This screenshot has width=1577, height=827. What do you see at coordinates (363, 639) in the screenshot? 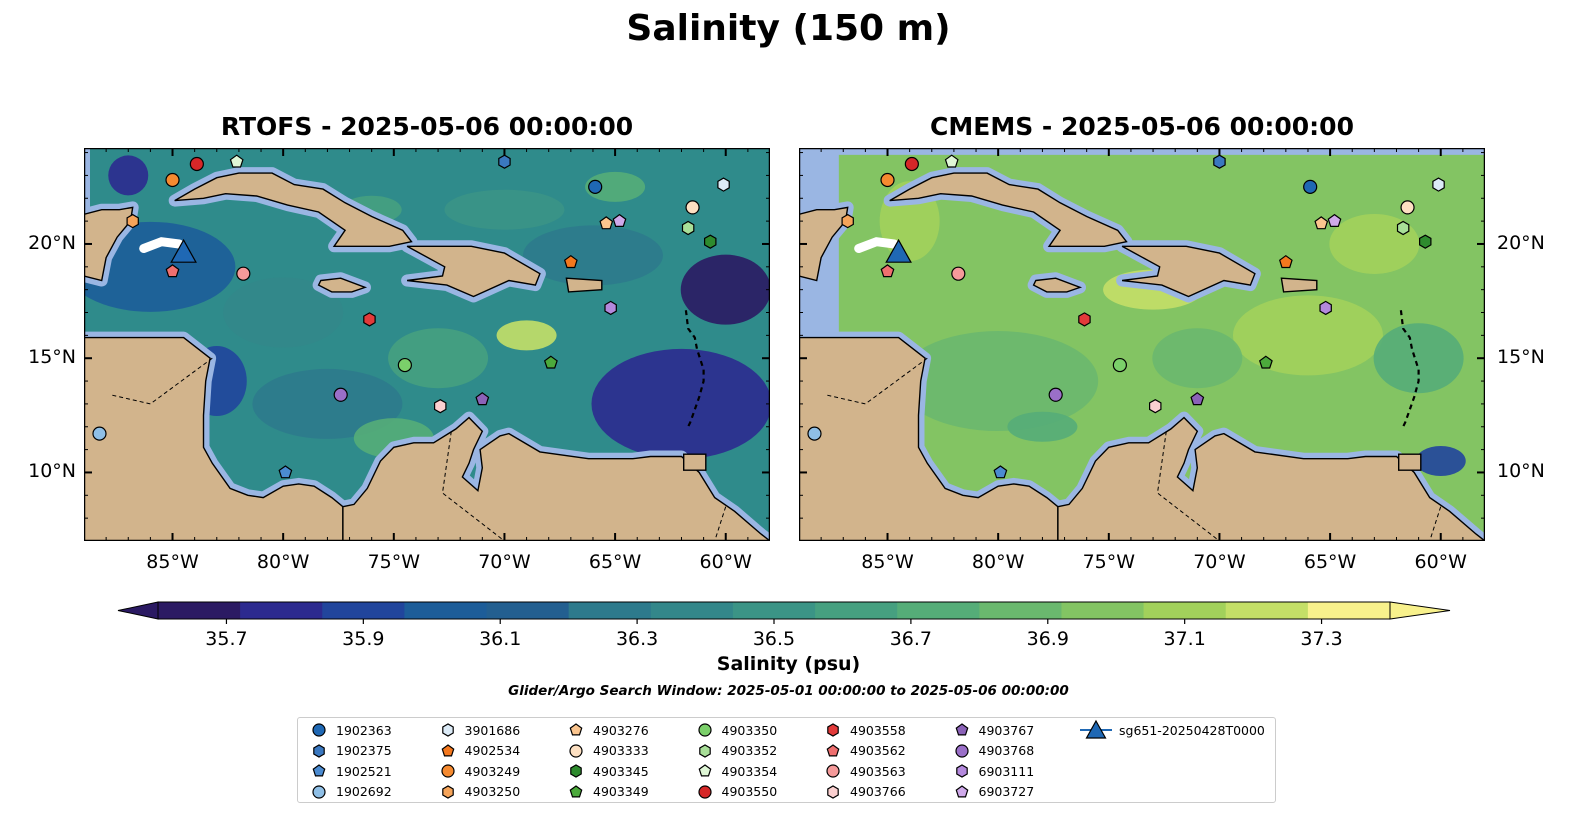
I see `colorbar-tick-label: 35.9` at bounding box center [363, 639].